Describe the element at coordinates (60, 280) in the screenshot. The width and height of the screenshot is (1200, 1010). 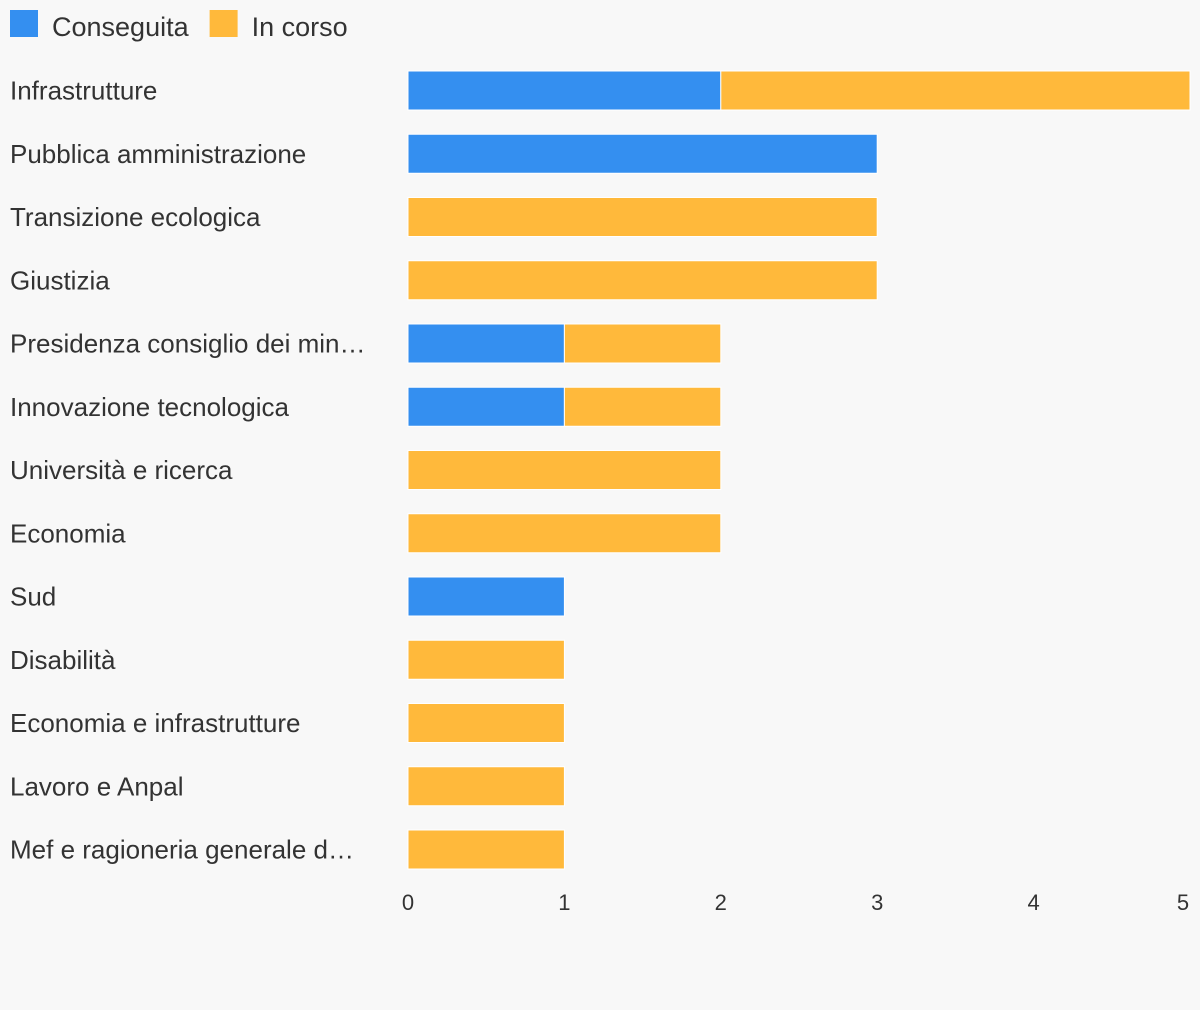
I see `category-label: Giustizia` at that location.